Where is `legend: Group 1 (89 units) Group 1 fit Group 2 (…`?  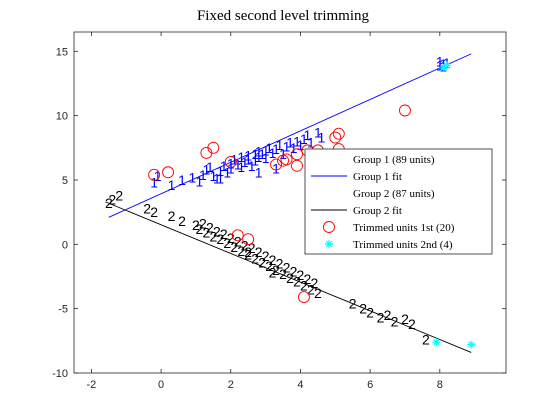
legend: Group 1 (89 units) Group 1 fit Group 2 (… is located at coordinates (398, 201).